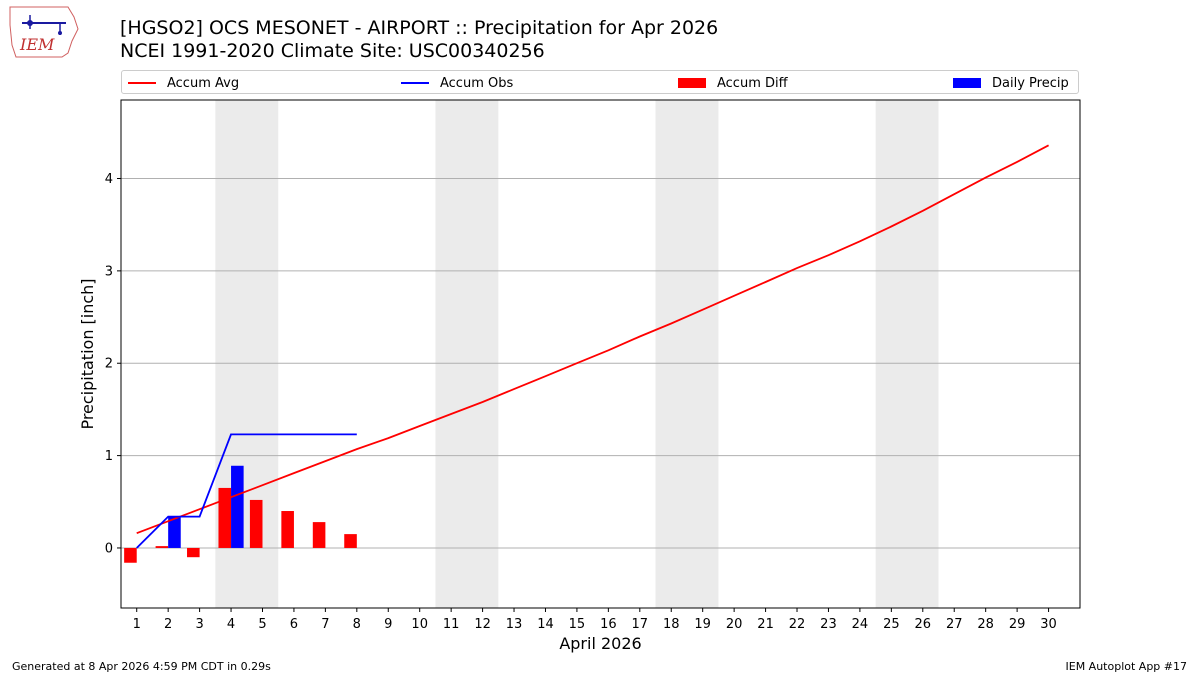  What do you see at coordinates (608, 624) in the screenshot?
I see `x-tick-label-16: 16` at bounding box center [608, 624].